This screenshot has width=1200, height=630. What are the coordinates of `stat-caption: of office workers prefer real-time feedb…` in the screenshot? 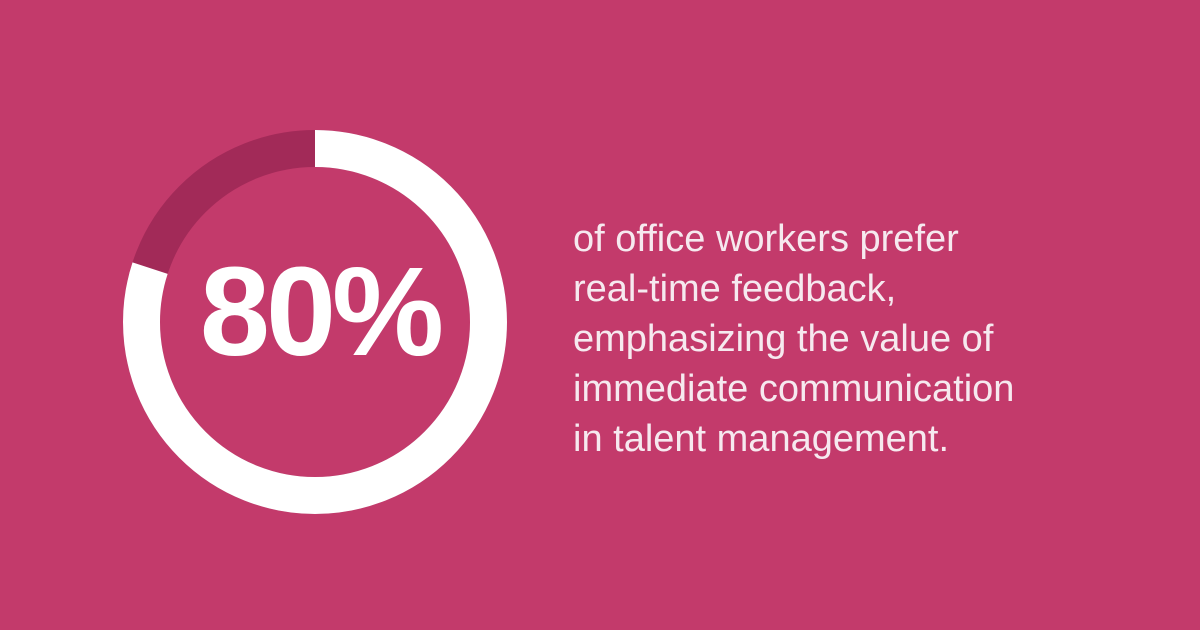 It's located at (794, 339).